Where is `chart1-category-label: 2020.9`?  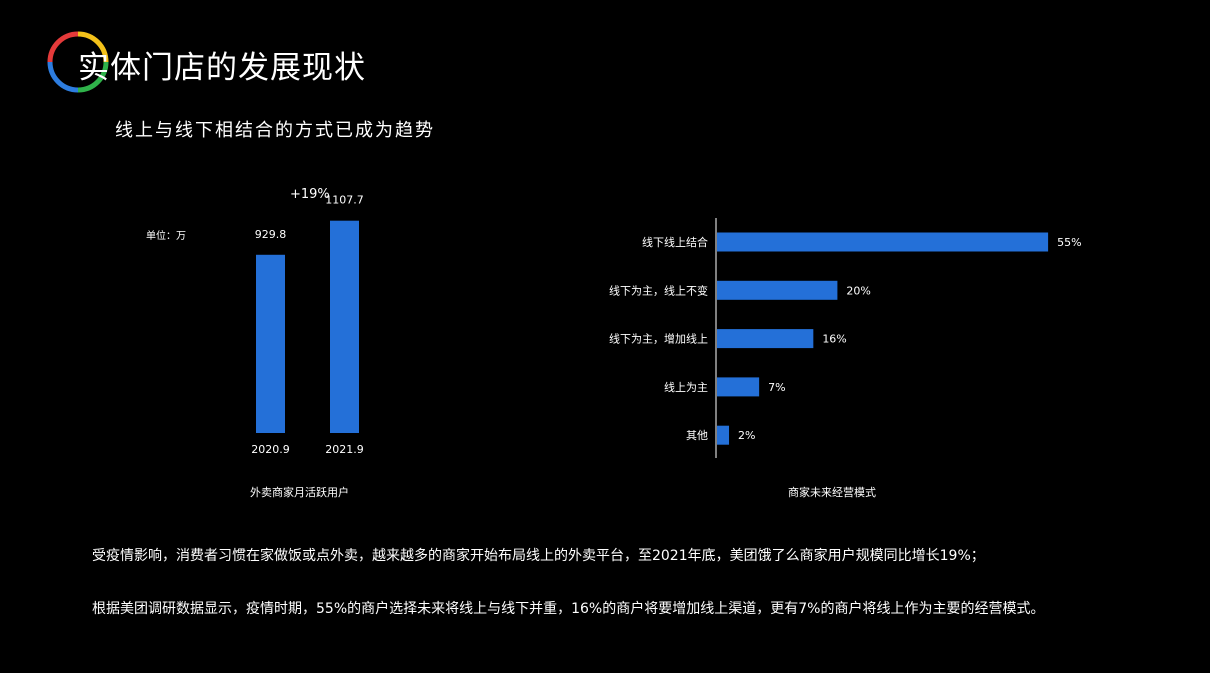 chart1-category-label: 2020.9 is located at coordinates (270, 449).